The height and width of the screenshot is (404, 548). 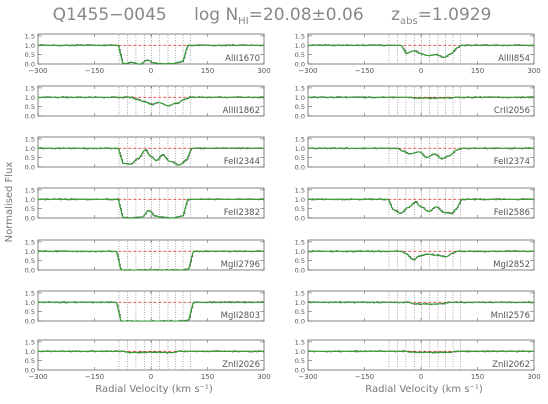 What do you see at coordinates (415, 307) in the screenshot?
I see `panel-mnii2576: 0.0 0.51.0 1.5 MnII2576` at bounding box center [415, 307].